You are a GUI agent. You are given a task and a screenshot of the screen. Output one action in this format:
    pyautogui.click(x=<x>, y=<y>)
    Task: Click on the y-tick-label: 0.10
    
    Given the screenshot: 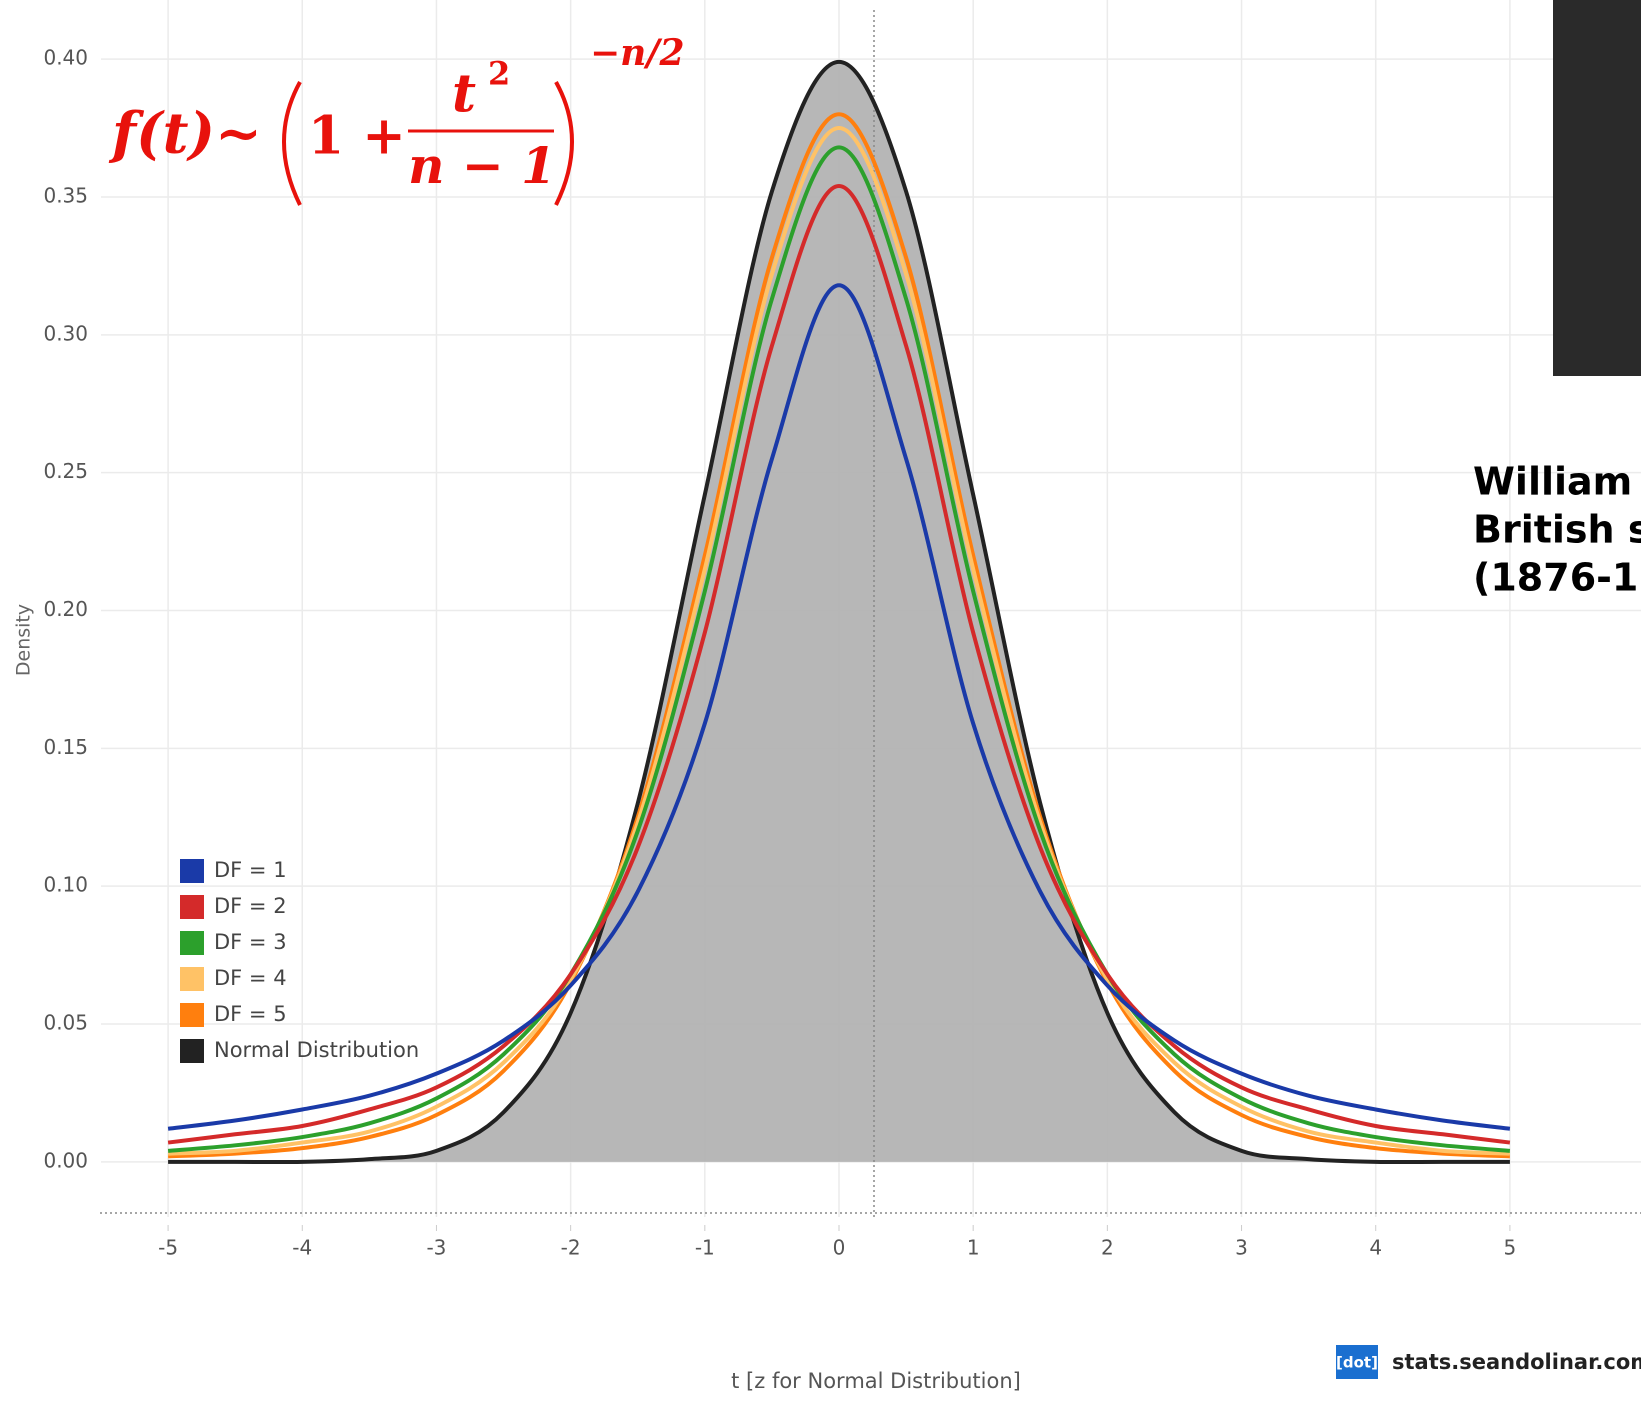 What is the action you would take?
    pyautogui.click(x=65, y=885)
    